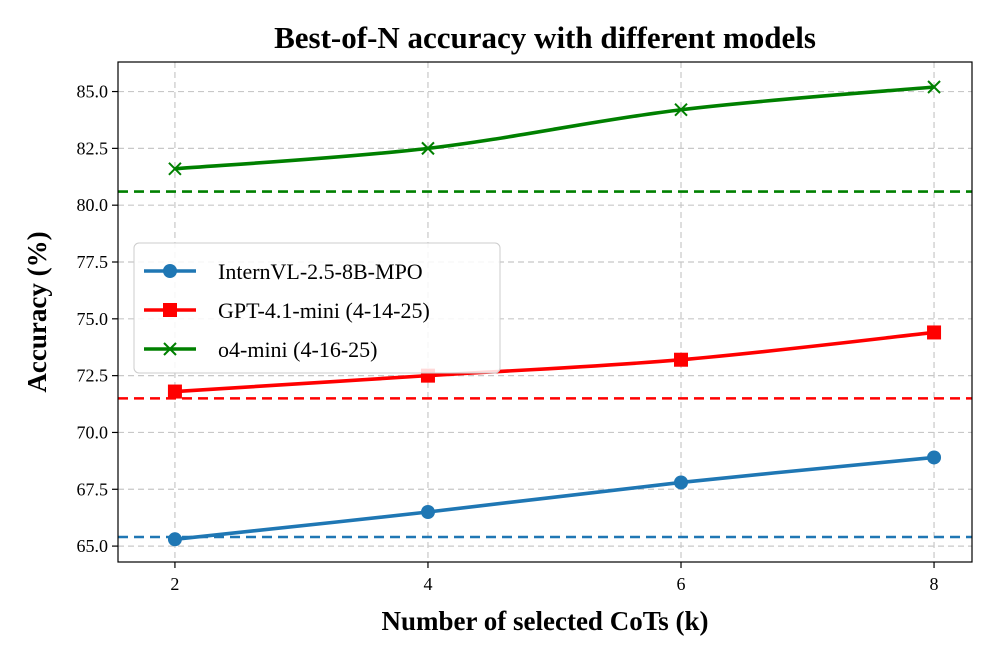  What do you see at coordinates (934, 584) in the screenshot?
I see `x-tick-label: 8` at bounding box center [934, 584].